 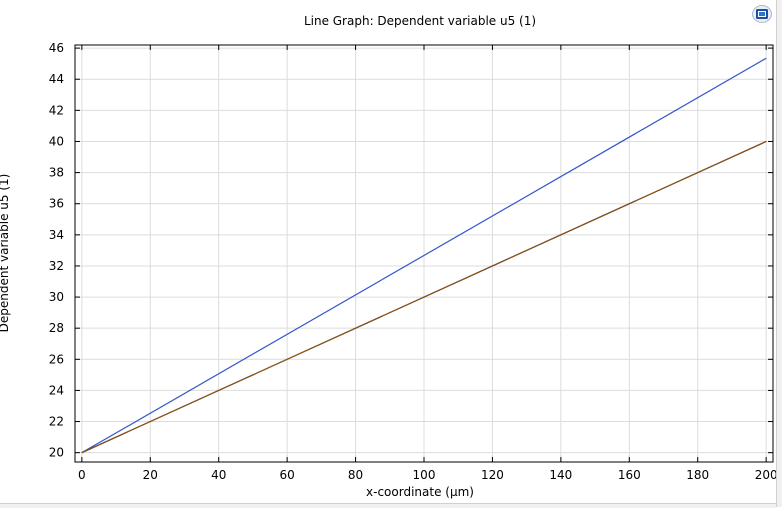 I want to click on x-tick-label: 120, so click(x=492, y=475).